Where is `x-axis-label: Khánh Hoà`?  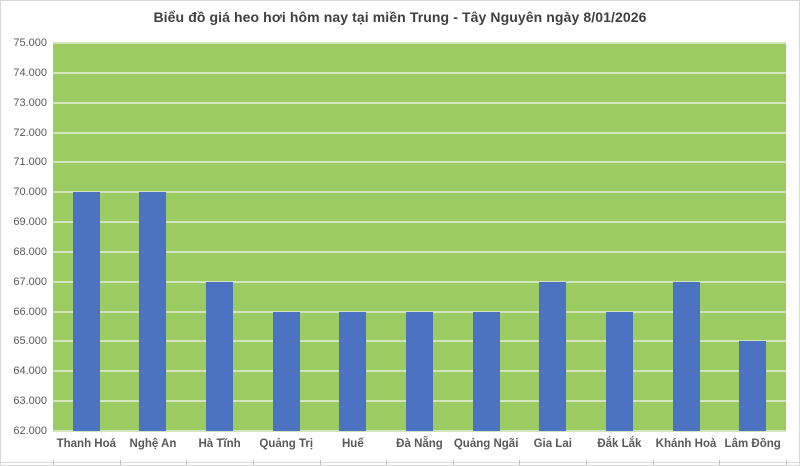
x-axis-label: Khánh Hoà is located at coordinates (686, 444).